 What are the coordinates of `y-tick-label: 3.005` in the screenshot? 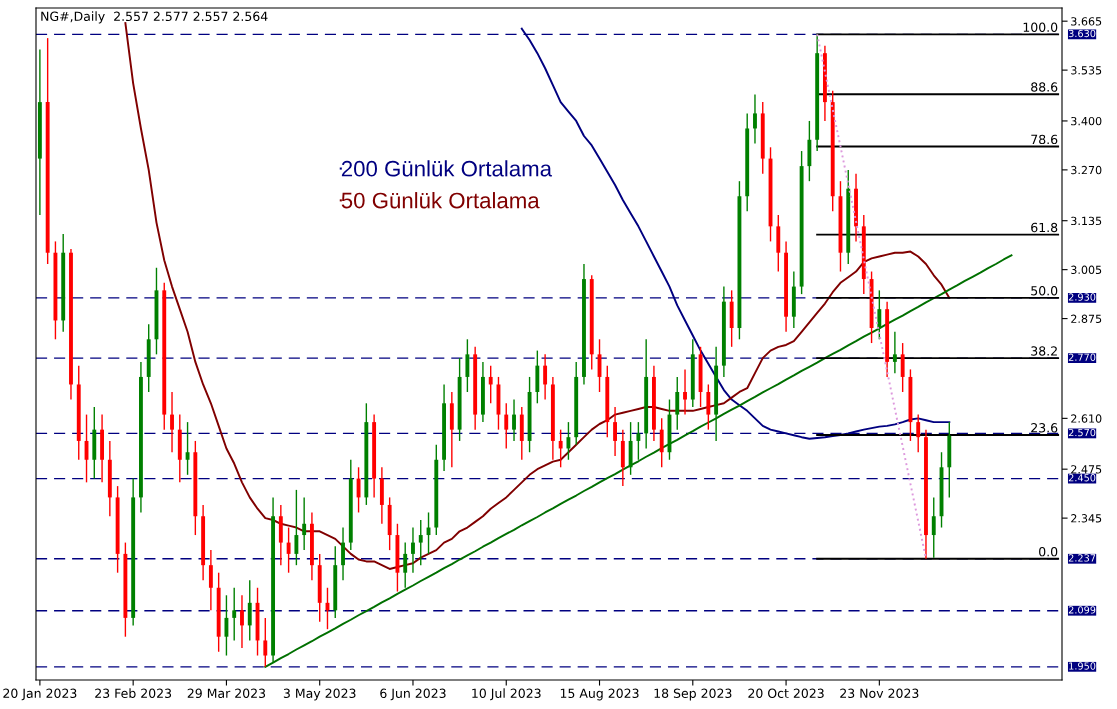 It's located at (1086, 270).